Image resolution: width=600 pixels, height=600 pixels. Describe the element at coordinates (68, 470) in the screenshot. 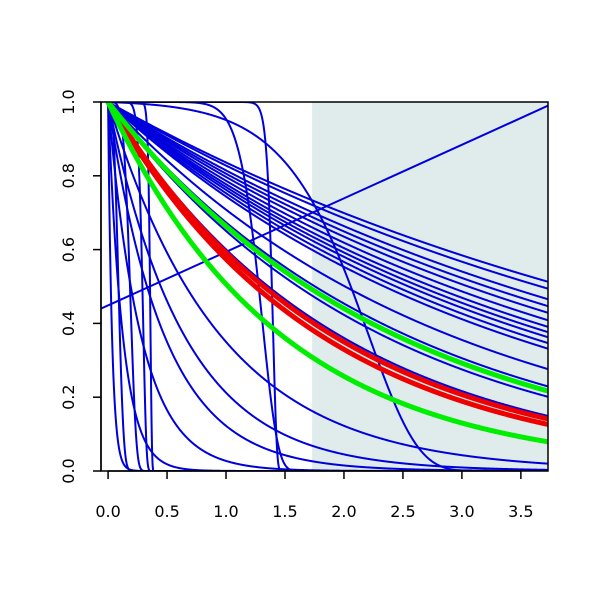

I see `y-tick-label: 0.0` at that location.